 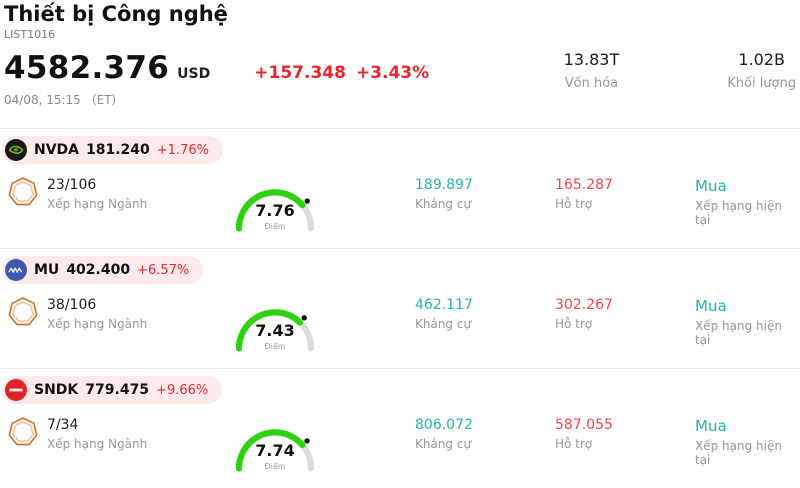 What do you see at coordinates (47, 270) in the screenshot?
I see `ticker: MU` at bounding box center [47, 270].